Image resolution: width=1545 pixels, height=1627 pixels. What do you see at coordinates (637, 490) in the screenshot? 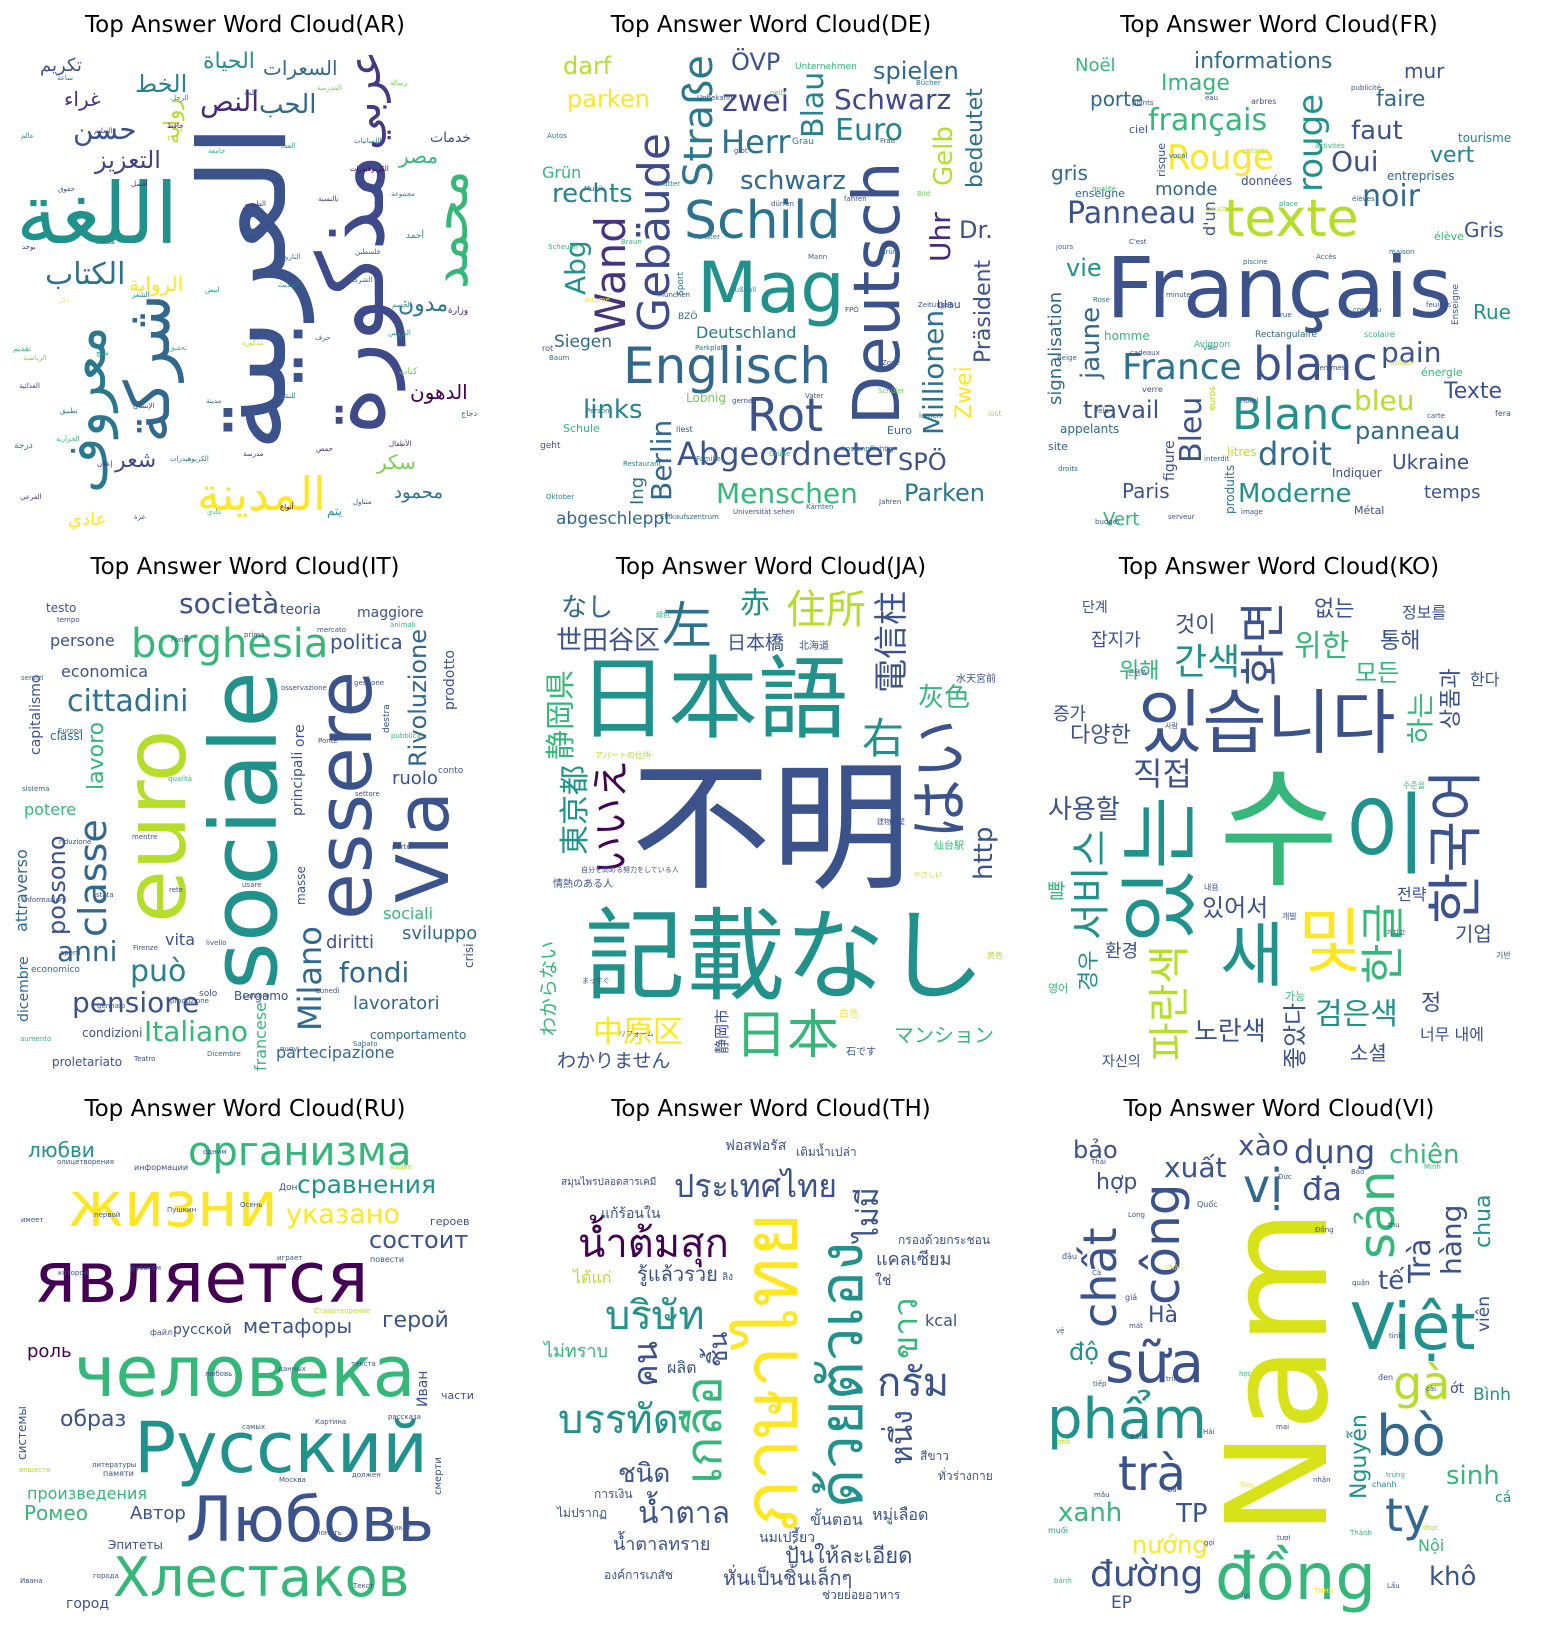
I see `cloud-word: Ing` at bounding box center [637, 490].